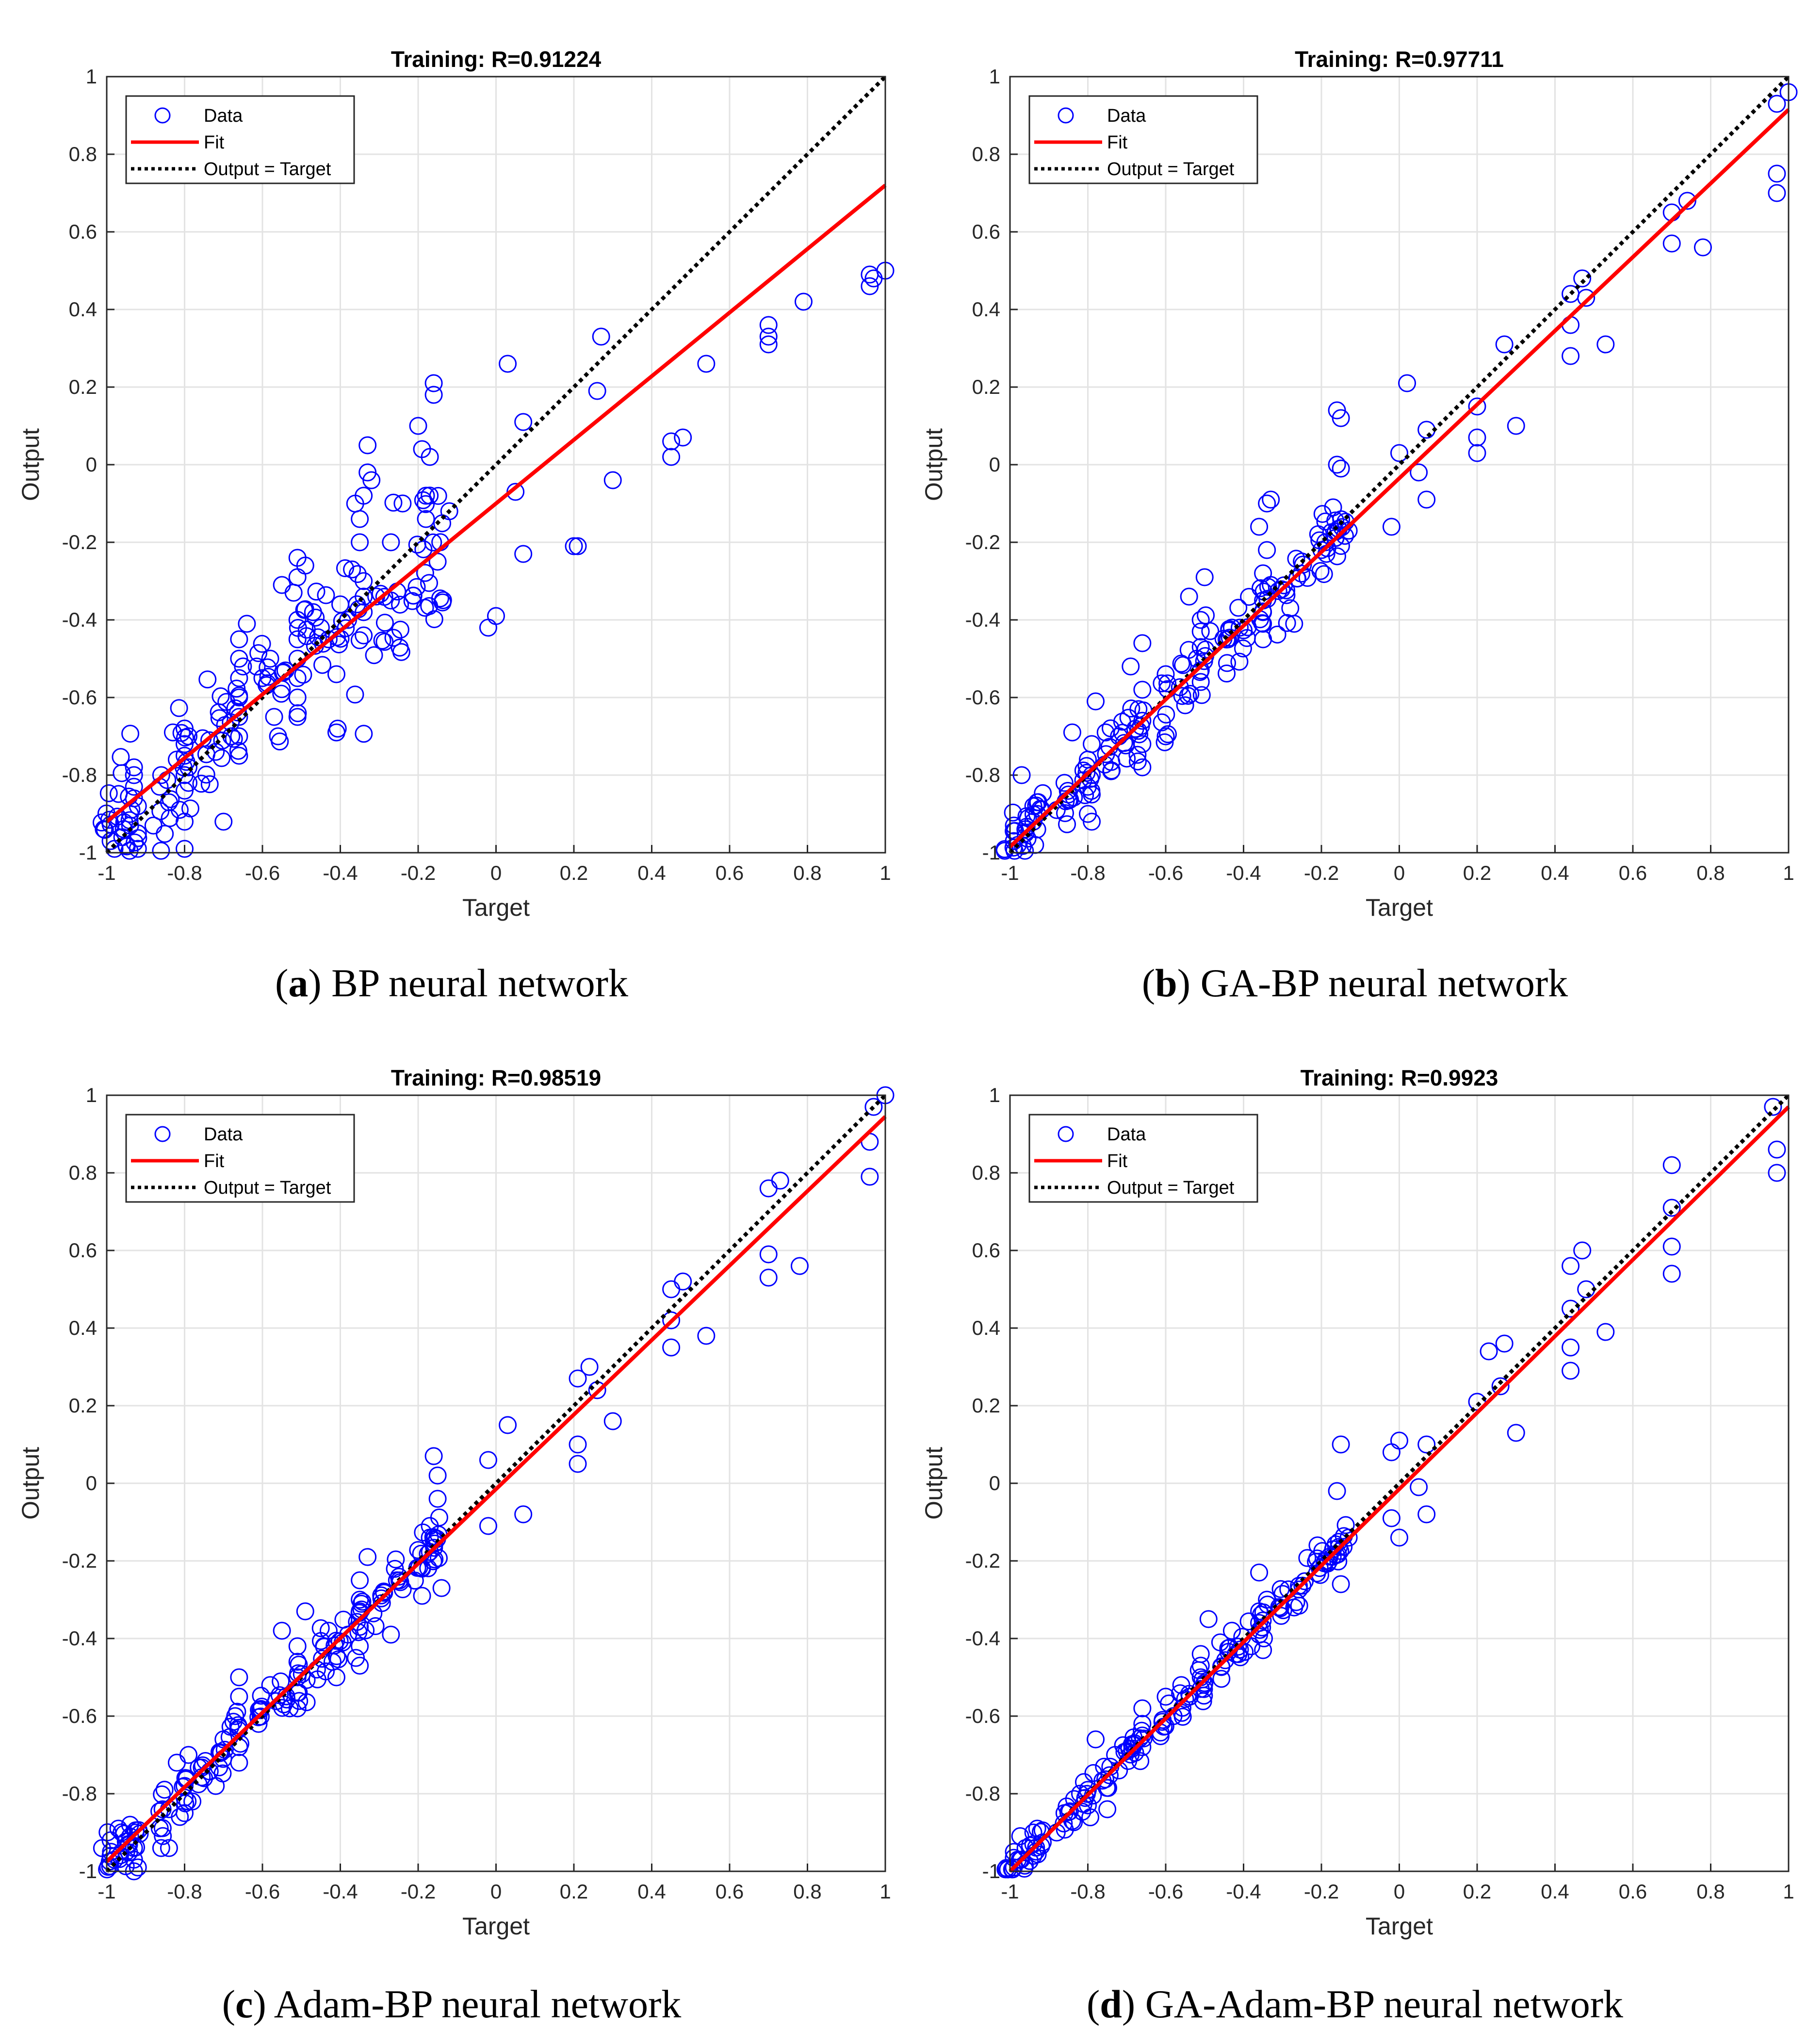 Image resolution: width=1807 pixels, height=2044 pixels. What do you see at coordinates (340, 1891) in the screenshot?
I see `x-tick-label: -0.4` at bounding box center [340, 1891].